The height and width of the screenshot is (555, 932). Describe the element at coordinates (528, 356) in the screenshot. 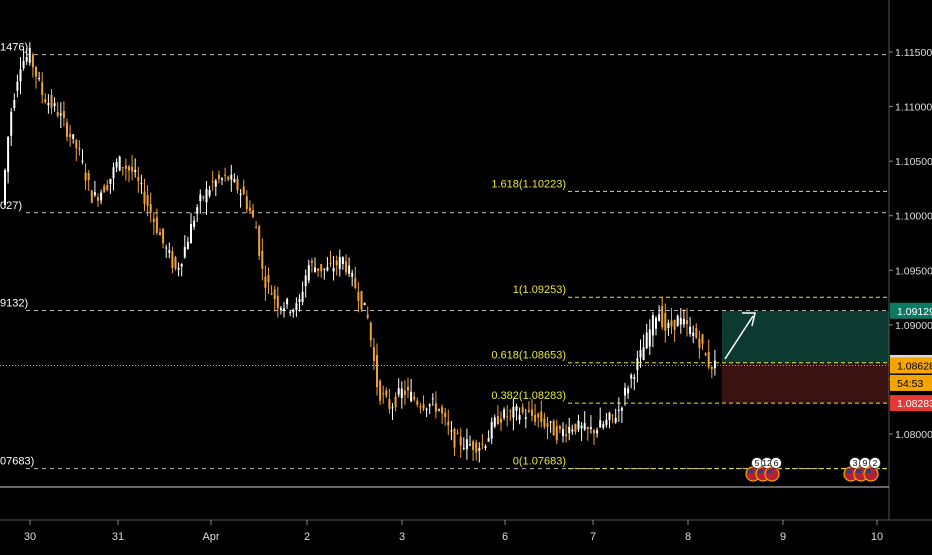

I see `fib-label-2: 0.618(1.08653)` at that location.